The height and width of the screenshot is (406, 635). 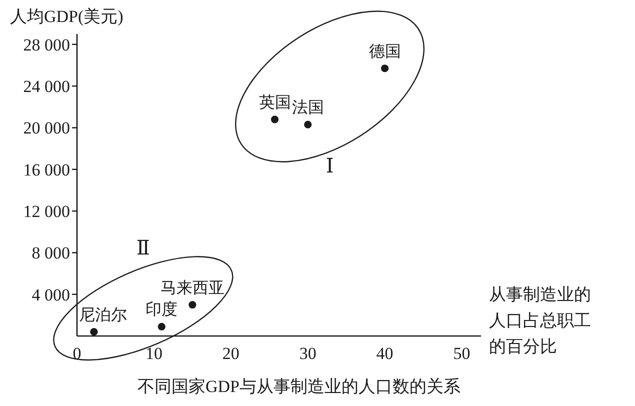 I want to click on y-tick-label: 8 000, so click(x=51, y=253).